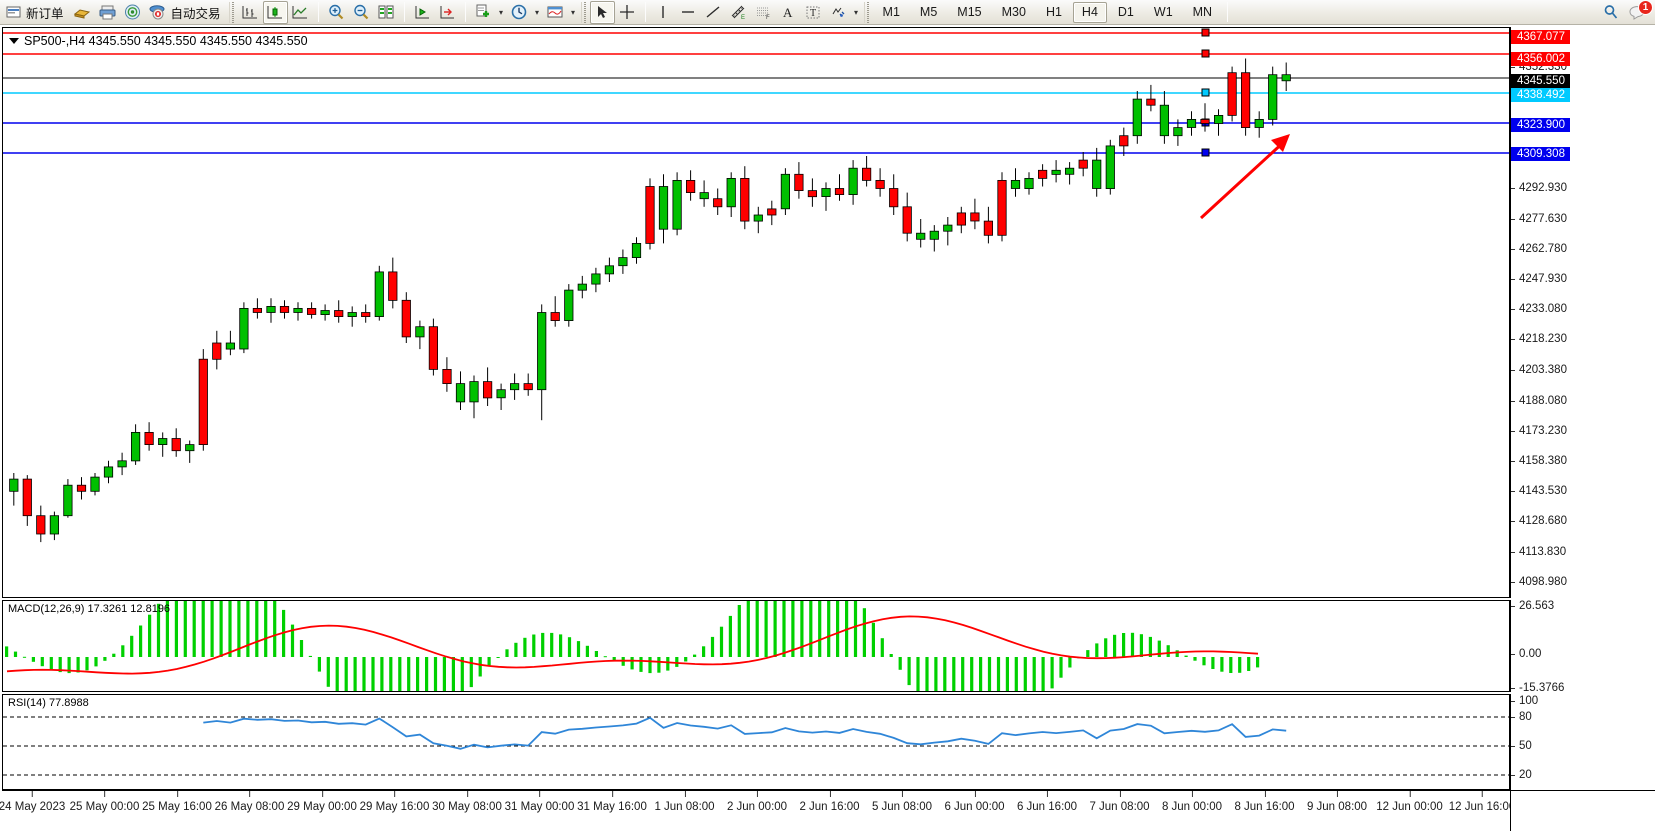  I want to click on auto-scroll-button, so click(447, 12).